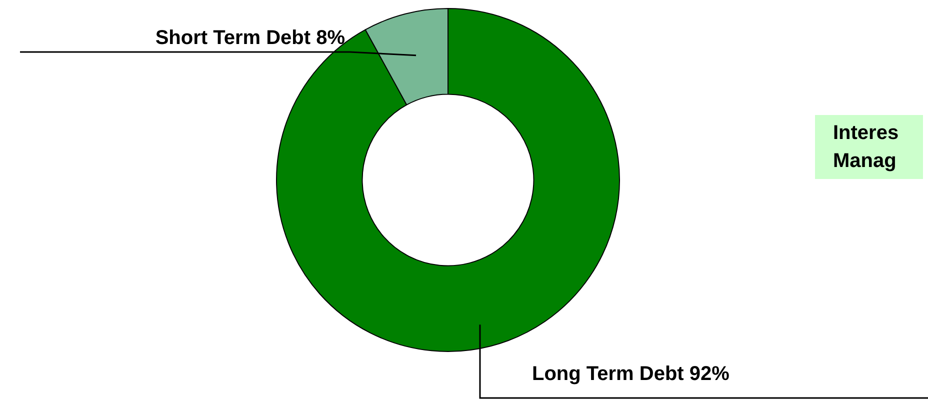  What do you see at coordinates (631, 374) in the screenshot?
I see `slice-label: Long Term Debt 92%` at bounding box center [631, 374].